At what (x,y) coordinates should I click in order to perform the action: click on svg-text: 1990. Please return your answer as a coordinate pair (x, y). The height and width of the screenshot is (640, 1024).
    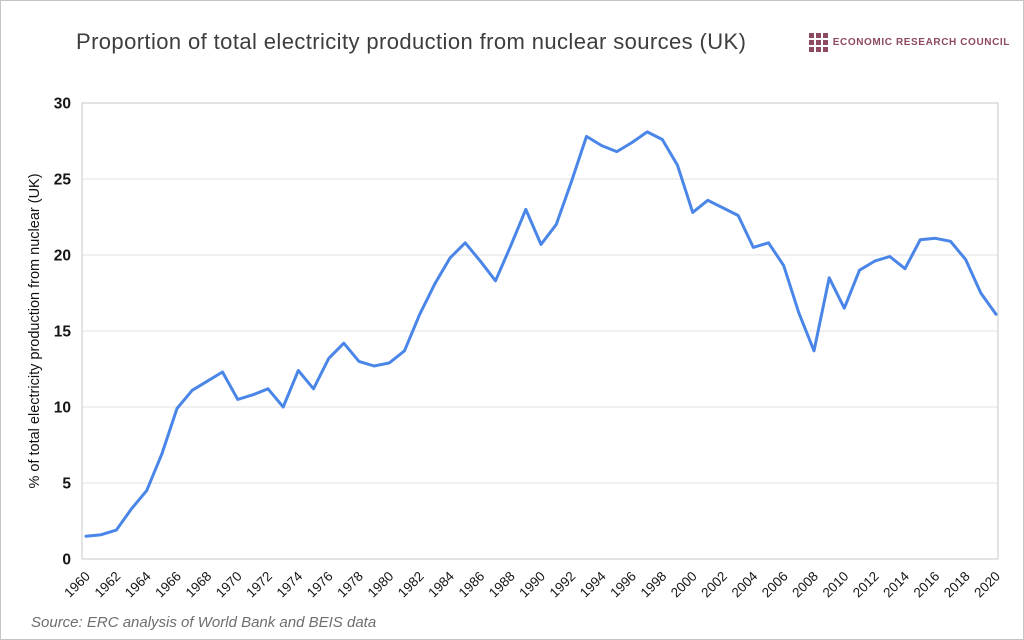
    Looking at the image, I should click on (532, 585).